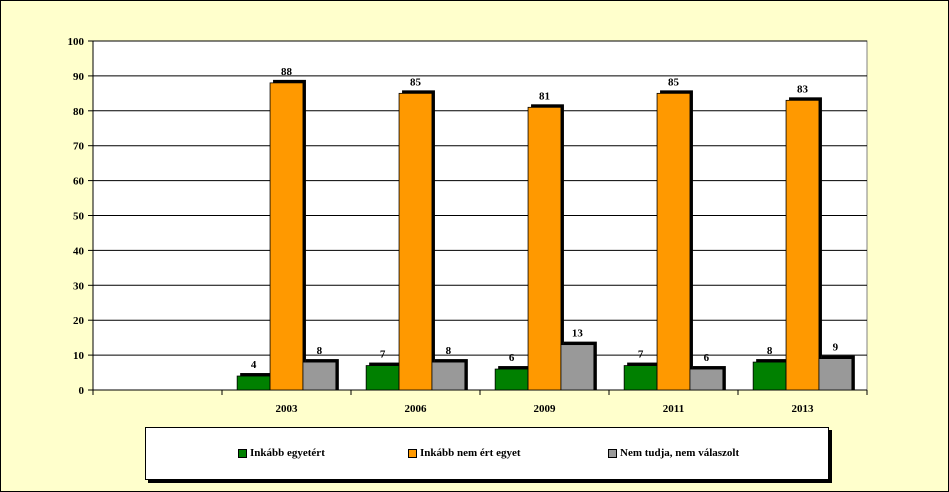 The width and height of the screenshot is (949, 492). I want to click on legend-label-3: Nem tudja, nem válaszolt, so click(680, 453).